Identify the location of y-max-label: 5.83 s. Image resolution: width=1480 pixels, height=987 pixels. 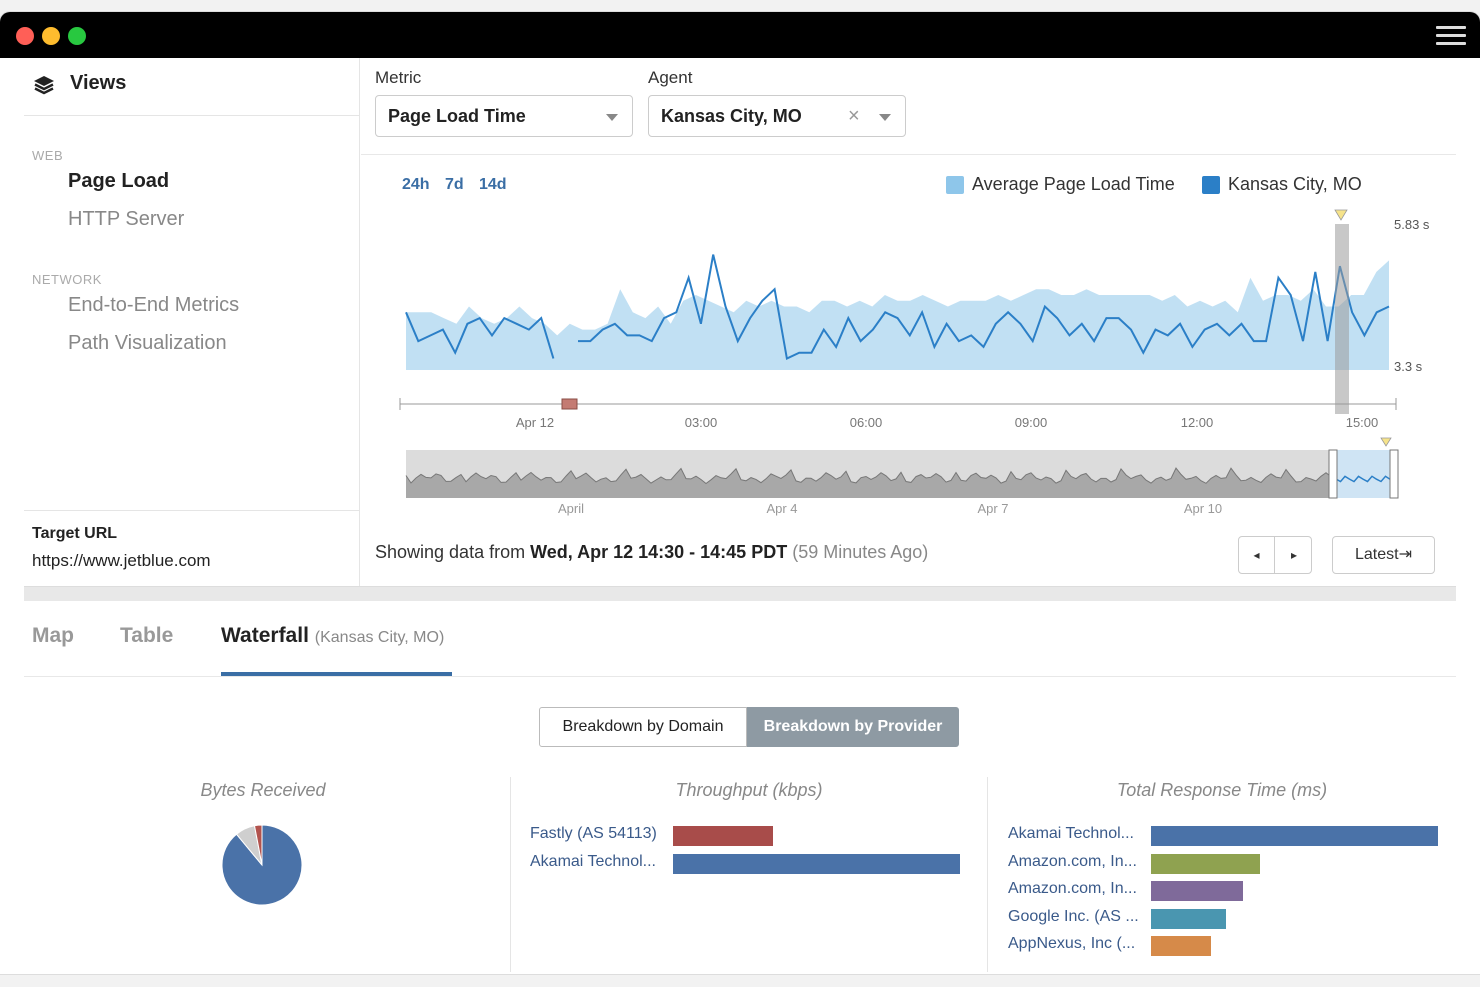
(1412, 224).